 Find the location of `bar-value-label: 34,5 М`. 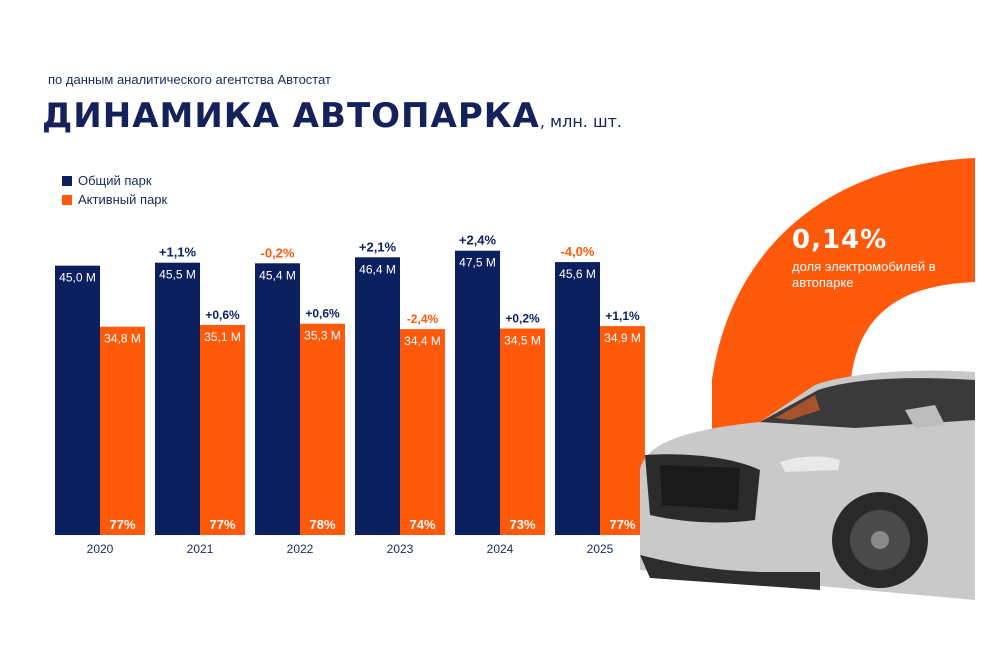

bar-value-label: 34,5 М is located at coordinates (522, 341).